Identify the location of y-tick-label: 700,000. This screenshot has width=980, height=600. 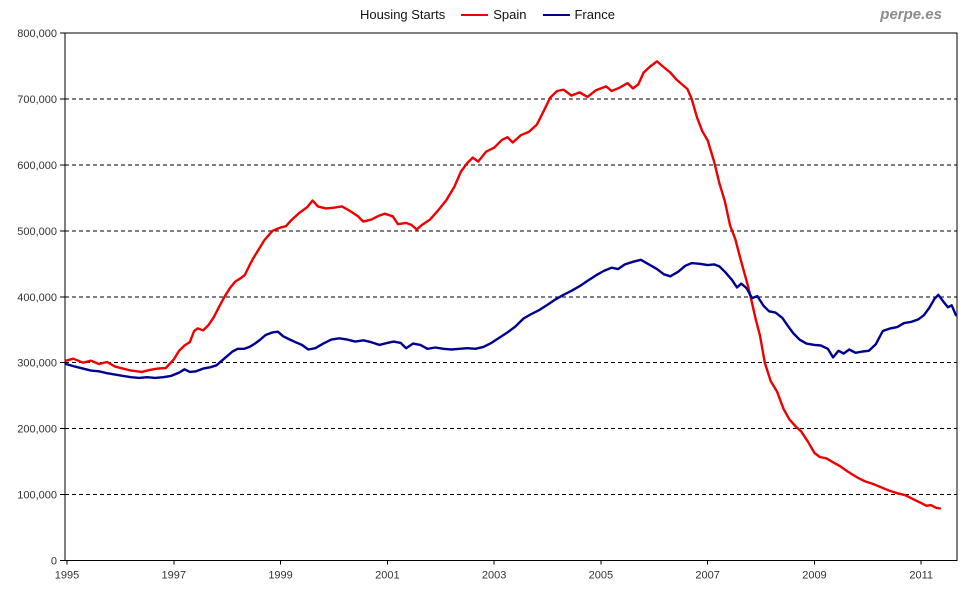
(37, 100).